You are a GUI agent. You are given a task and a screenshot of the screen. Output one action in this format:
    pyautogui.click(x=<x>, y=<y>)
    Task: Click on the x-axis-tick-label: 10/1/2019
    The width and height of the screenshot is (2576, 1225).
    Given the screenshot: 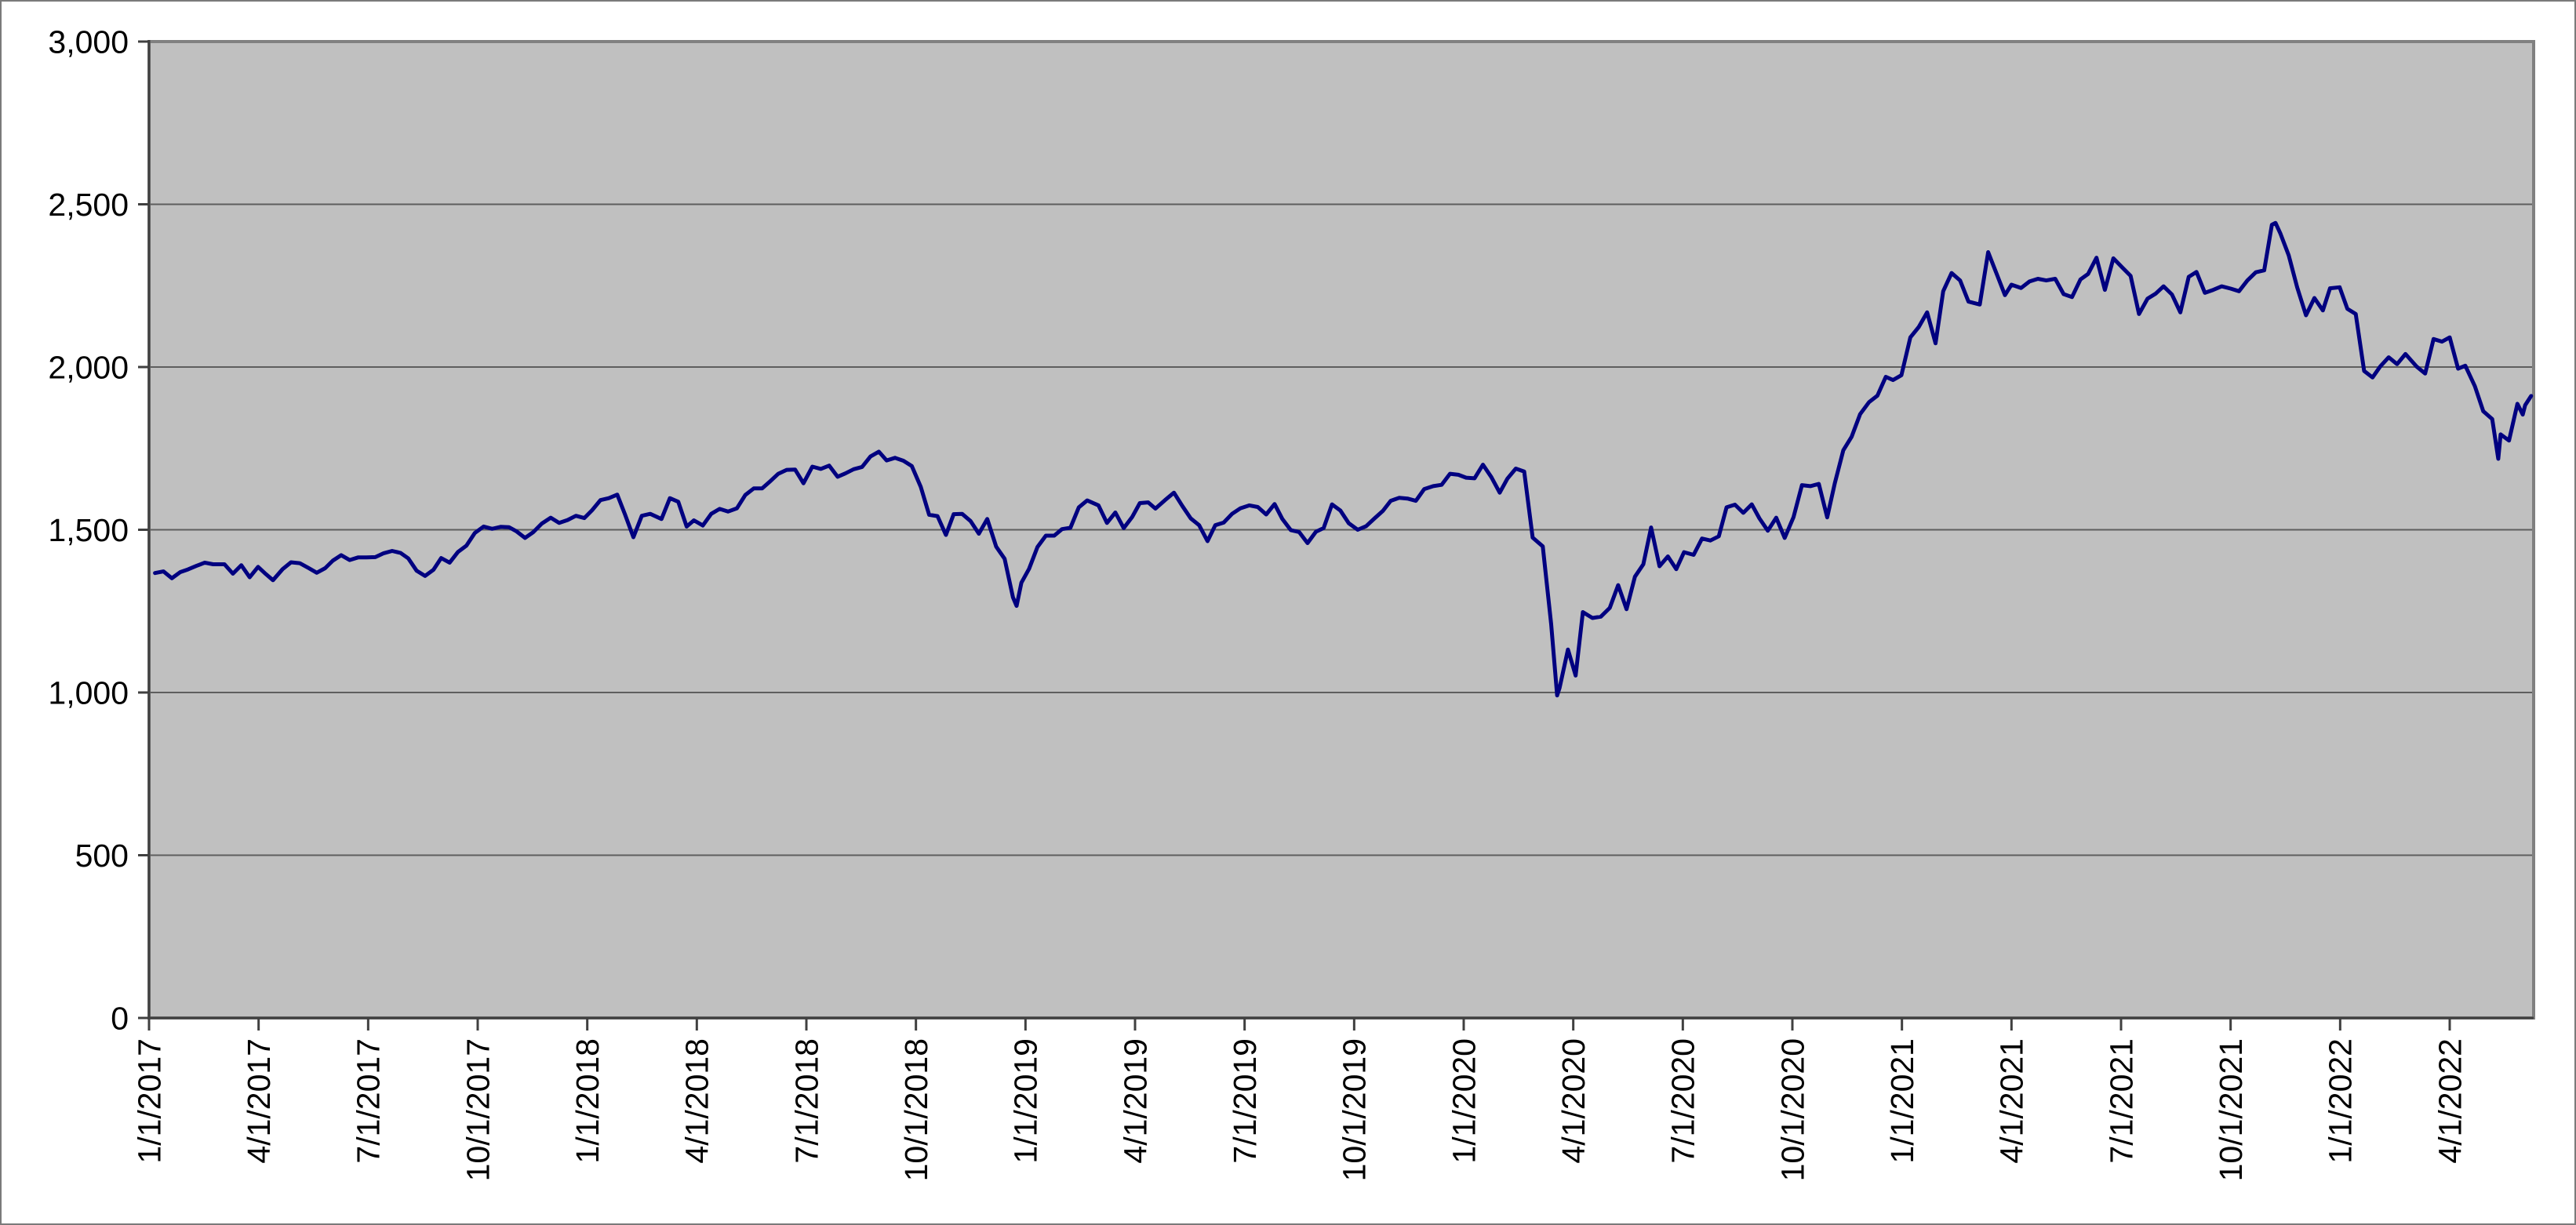 What is the action you would take?
    pyautogui.click(x=1355, y=1109)
    